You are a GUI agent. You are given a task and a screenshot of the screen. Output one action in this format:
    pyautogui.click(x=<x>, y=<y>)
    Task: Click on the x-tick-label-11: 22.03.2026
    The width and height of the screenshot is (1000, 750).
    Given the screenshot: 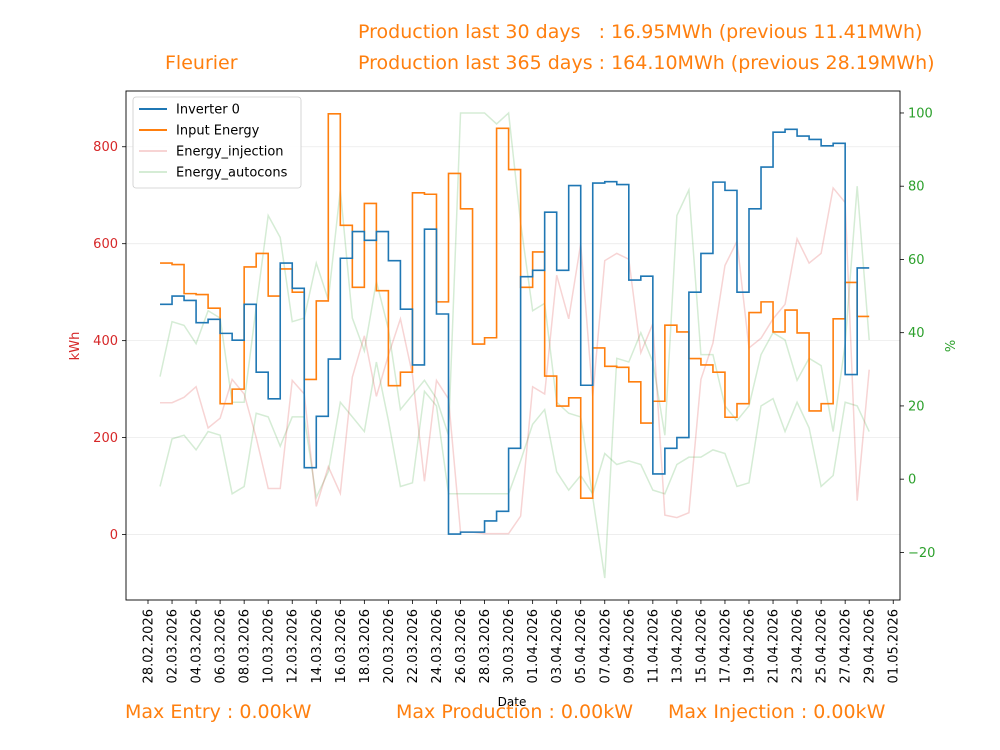 What is the action you would take?
    pyautogui.click(x=413, y=646)
    